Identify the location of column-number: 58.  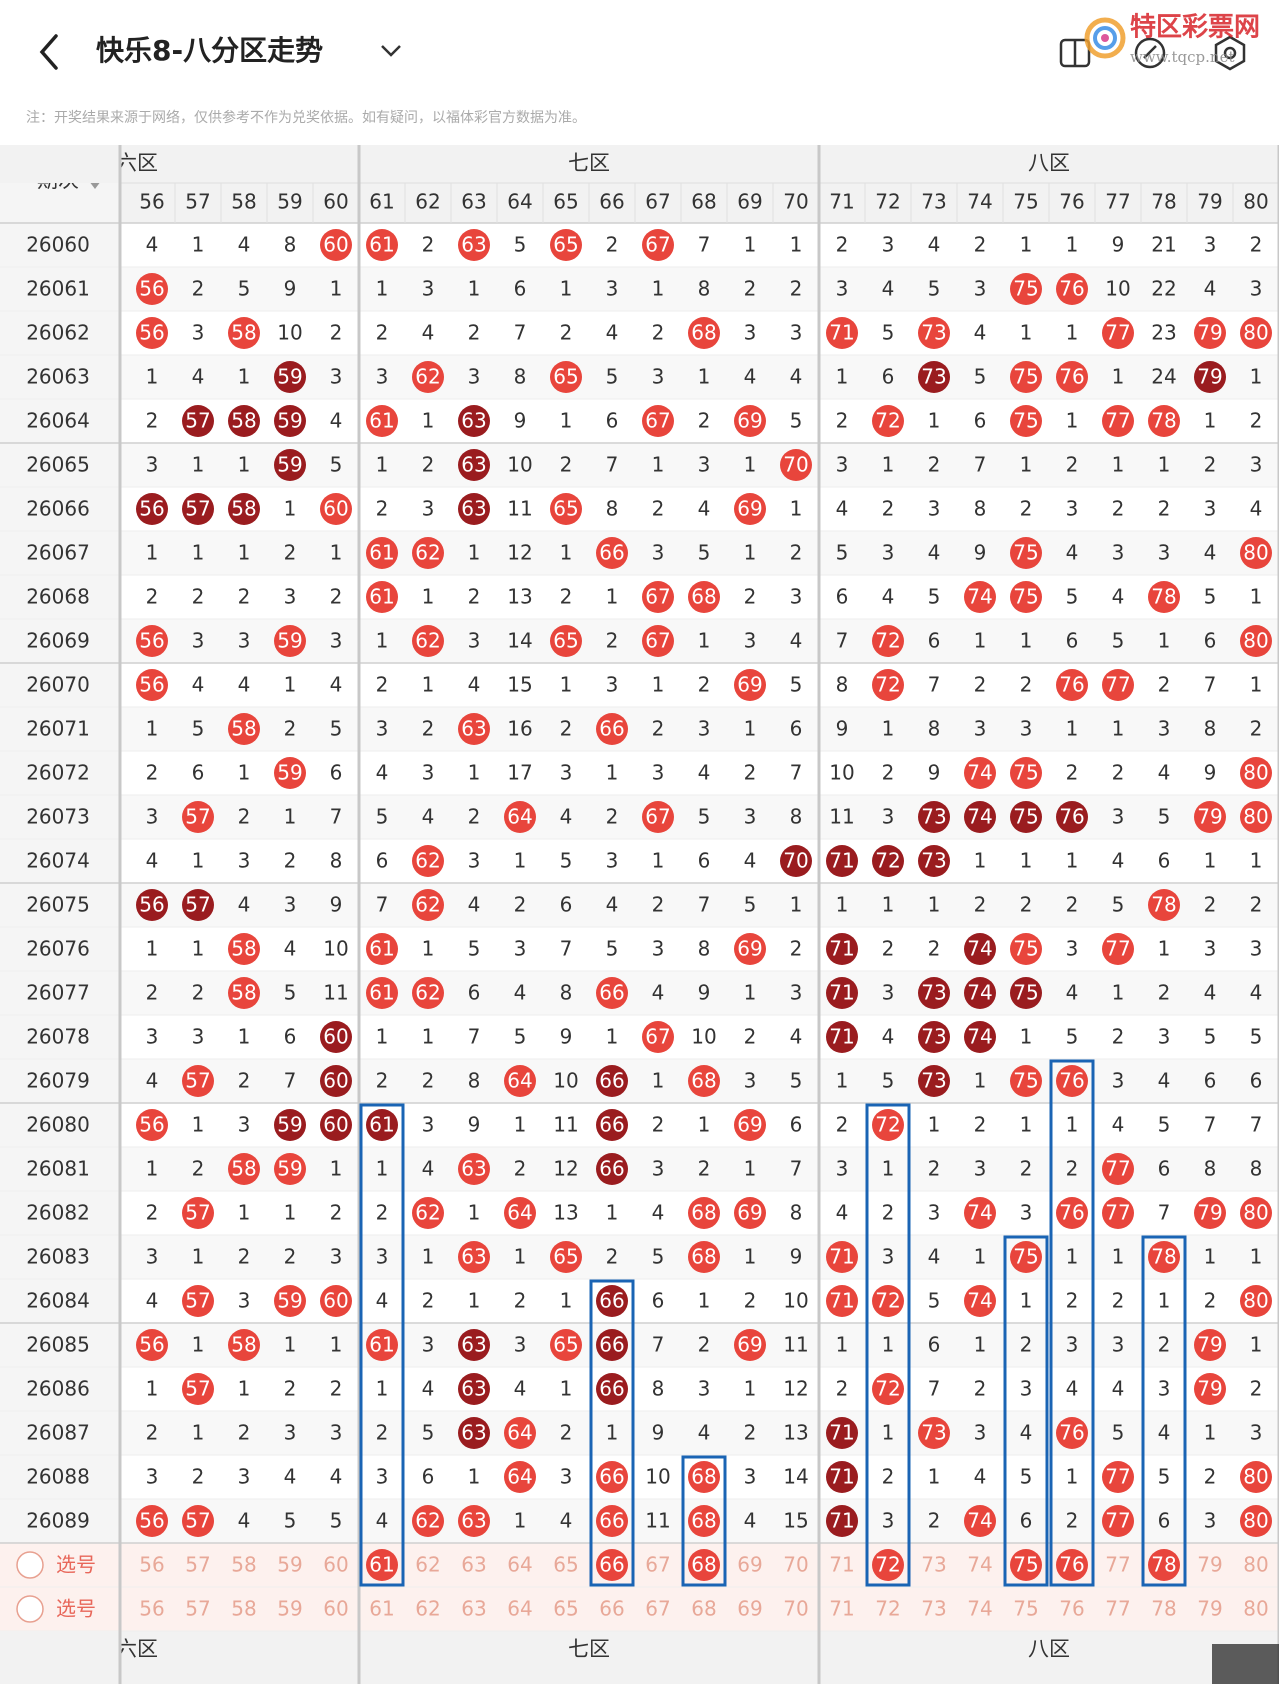
(243, 202).